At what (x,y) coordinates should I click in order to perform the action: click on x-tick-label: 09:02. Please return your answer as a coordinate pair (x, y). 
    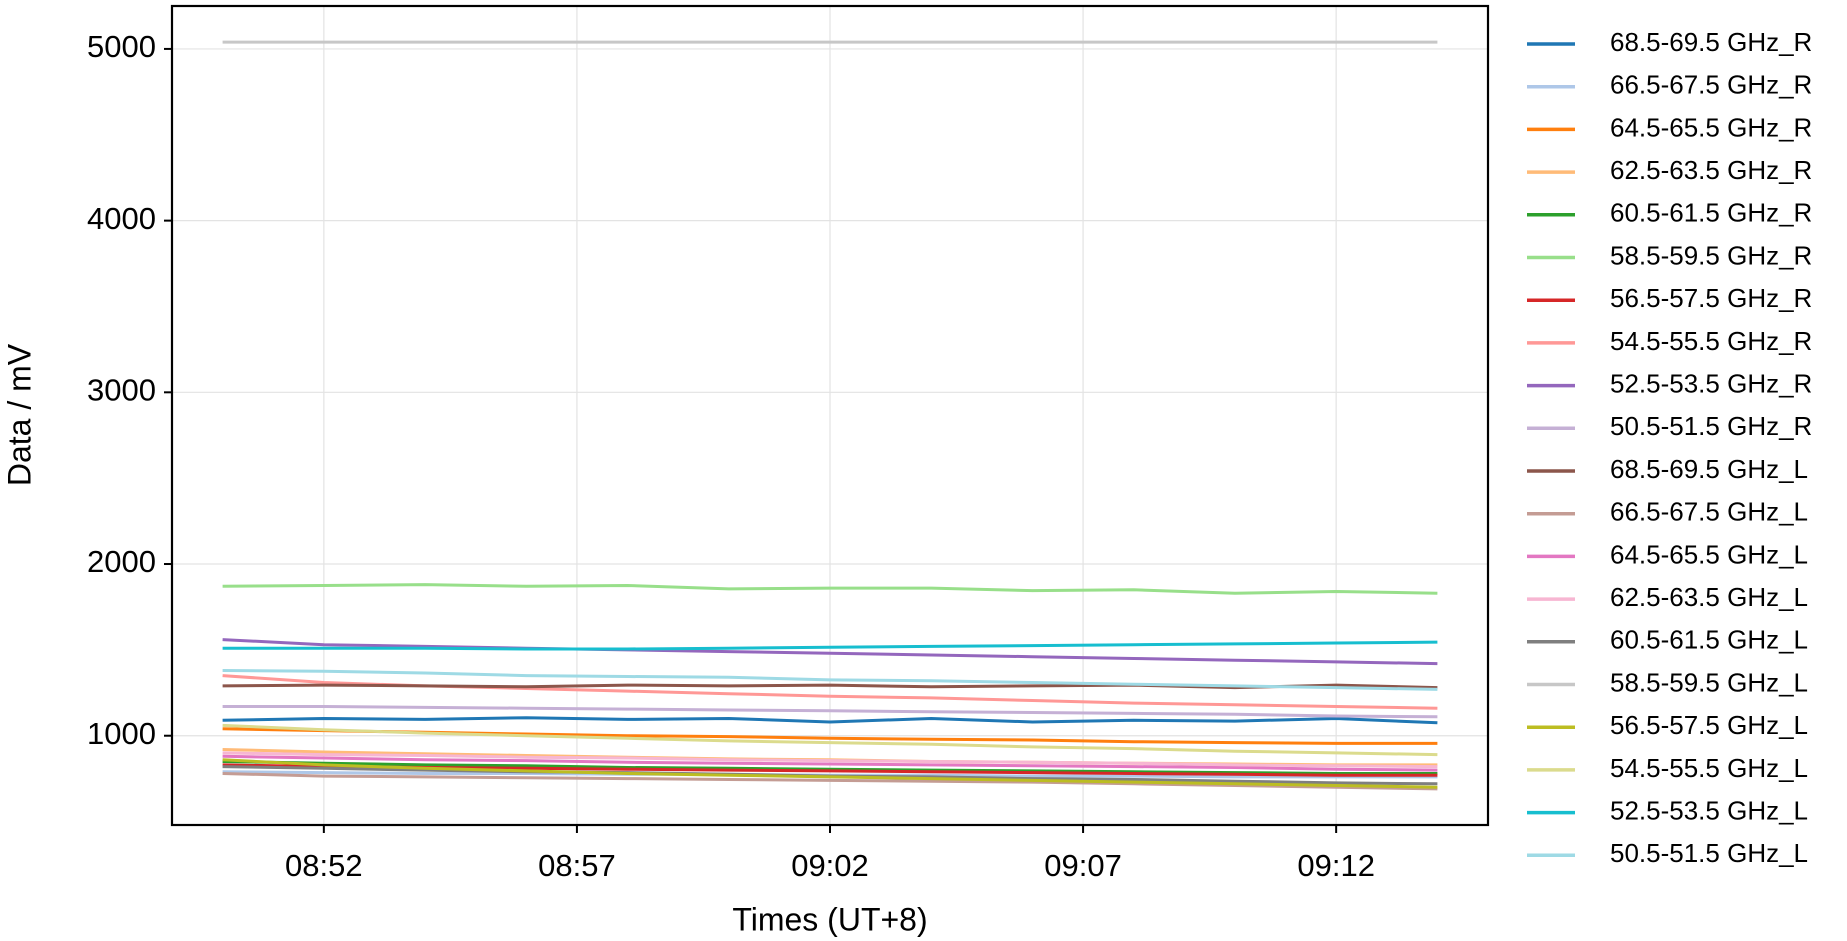
    Looking at the image, I should click on (830, 865).